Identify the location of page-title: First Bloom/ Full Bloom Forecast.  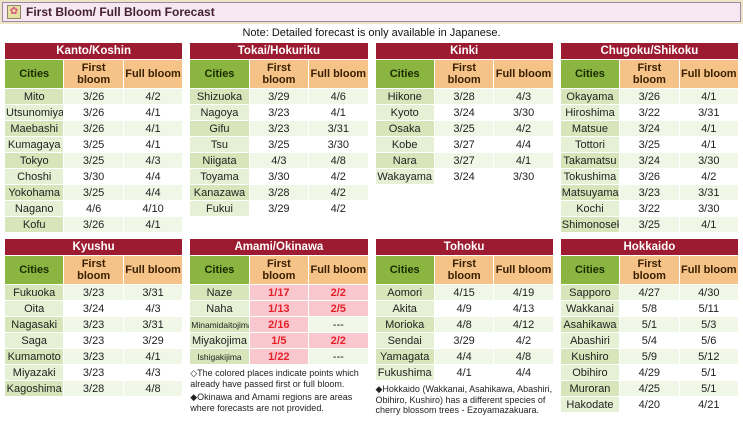
(120, 12).